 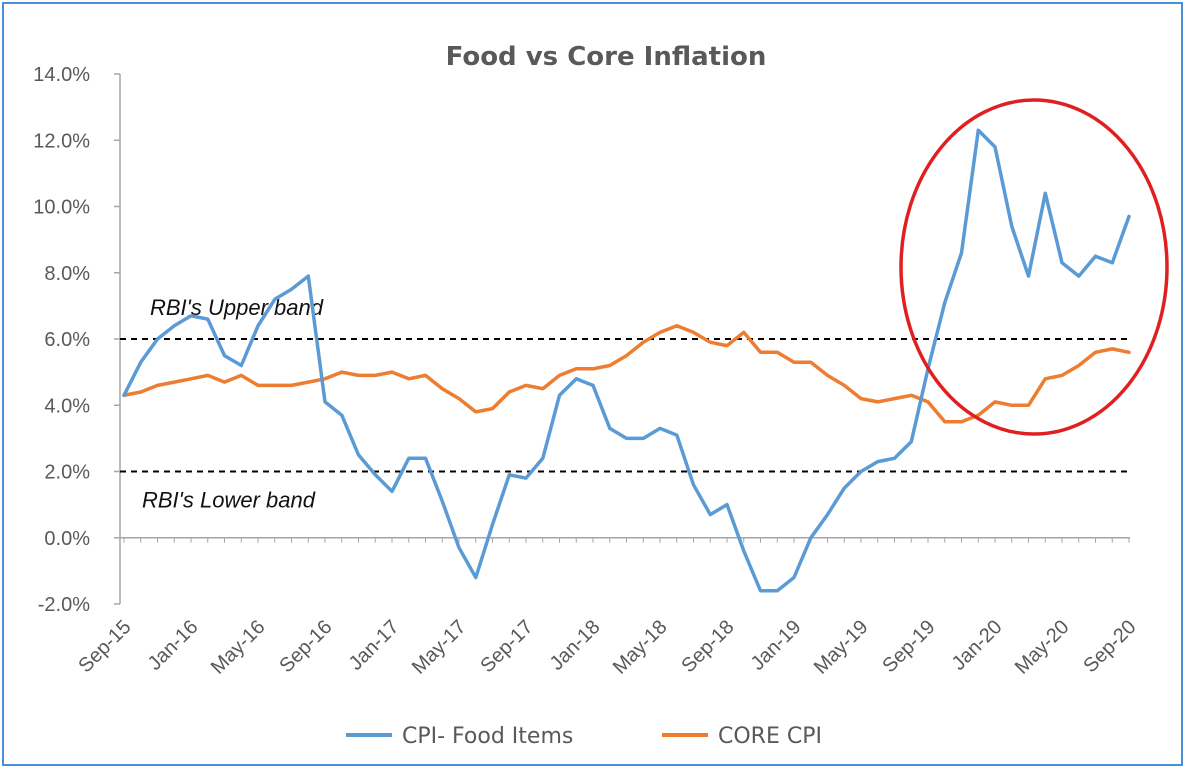 What do you see at coordinates (374, 645) in the screenshot?
I see `x-tick-label: Jan-17` at bounding box center [374, 645].